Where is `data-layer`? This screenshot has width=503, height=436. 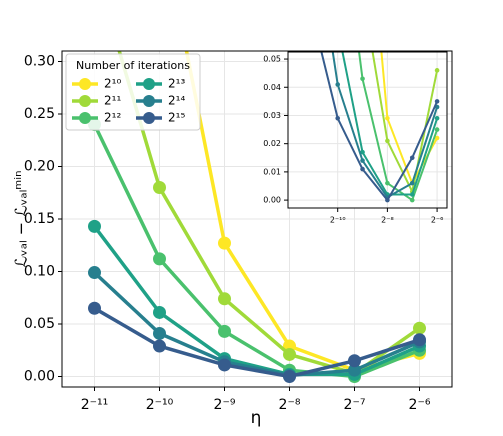 data-layer is located at coordinates (375, 108).